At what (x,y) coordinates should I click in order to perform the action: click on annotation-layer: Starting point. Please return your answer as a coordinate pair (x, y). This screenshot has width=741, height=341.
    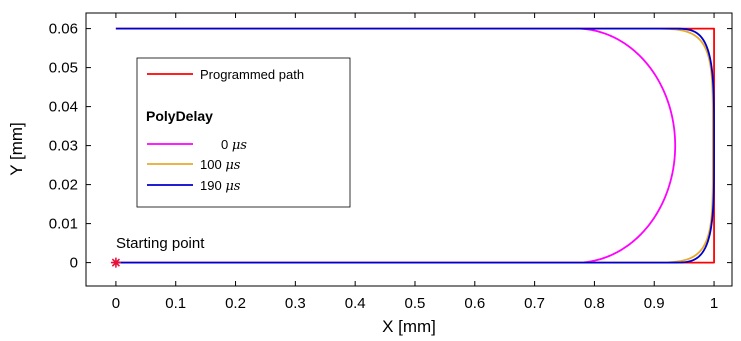
    Looking at the image, I should click on (157, 251).